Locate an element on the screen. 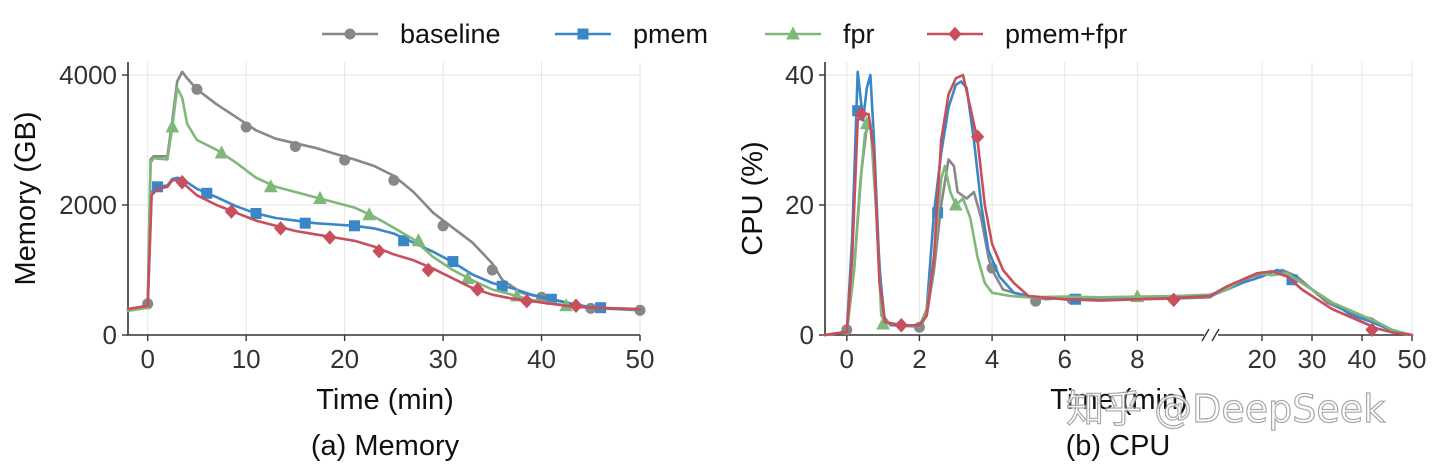 This screenshot has height=473, width=1440. watermark: 知乎 @DeepSeek is located at coordinates (1225, 409).